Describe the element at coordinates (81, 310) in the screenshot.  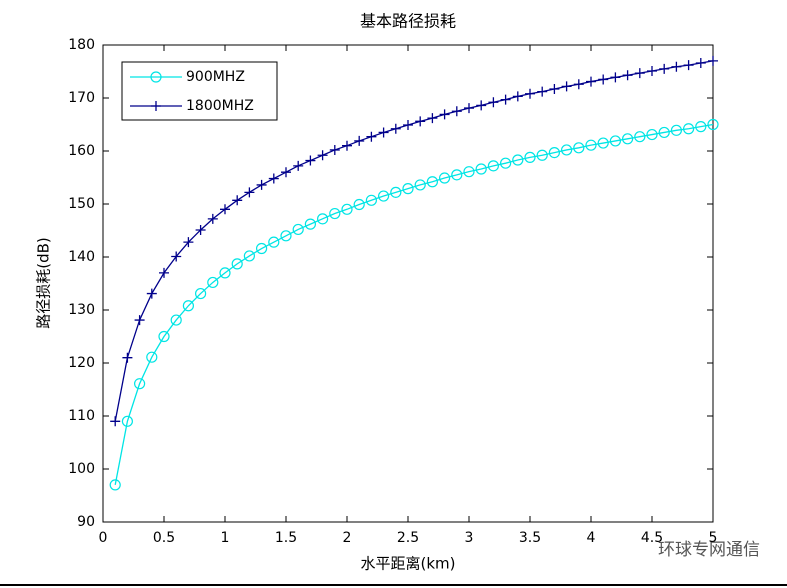
I see `y-tick-label: 130` at that location.